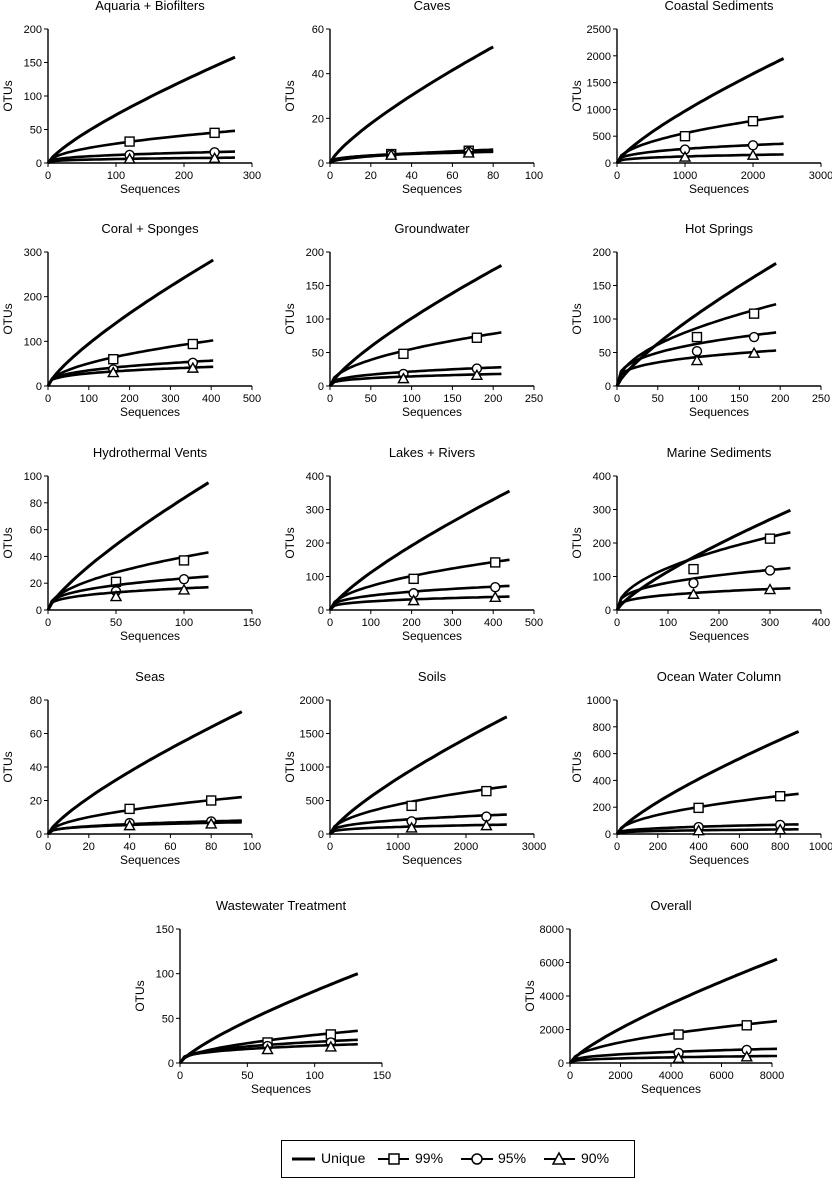 This screenshot has height=1181, width=832. I want to click on panel-title: Ocean Water Column, so click(719, 676).